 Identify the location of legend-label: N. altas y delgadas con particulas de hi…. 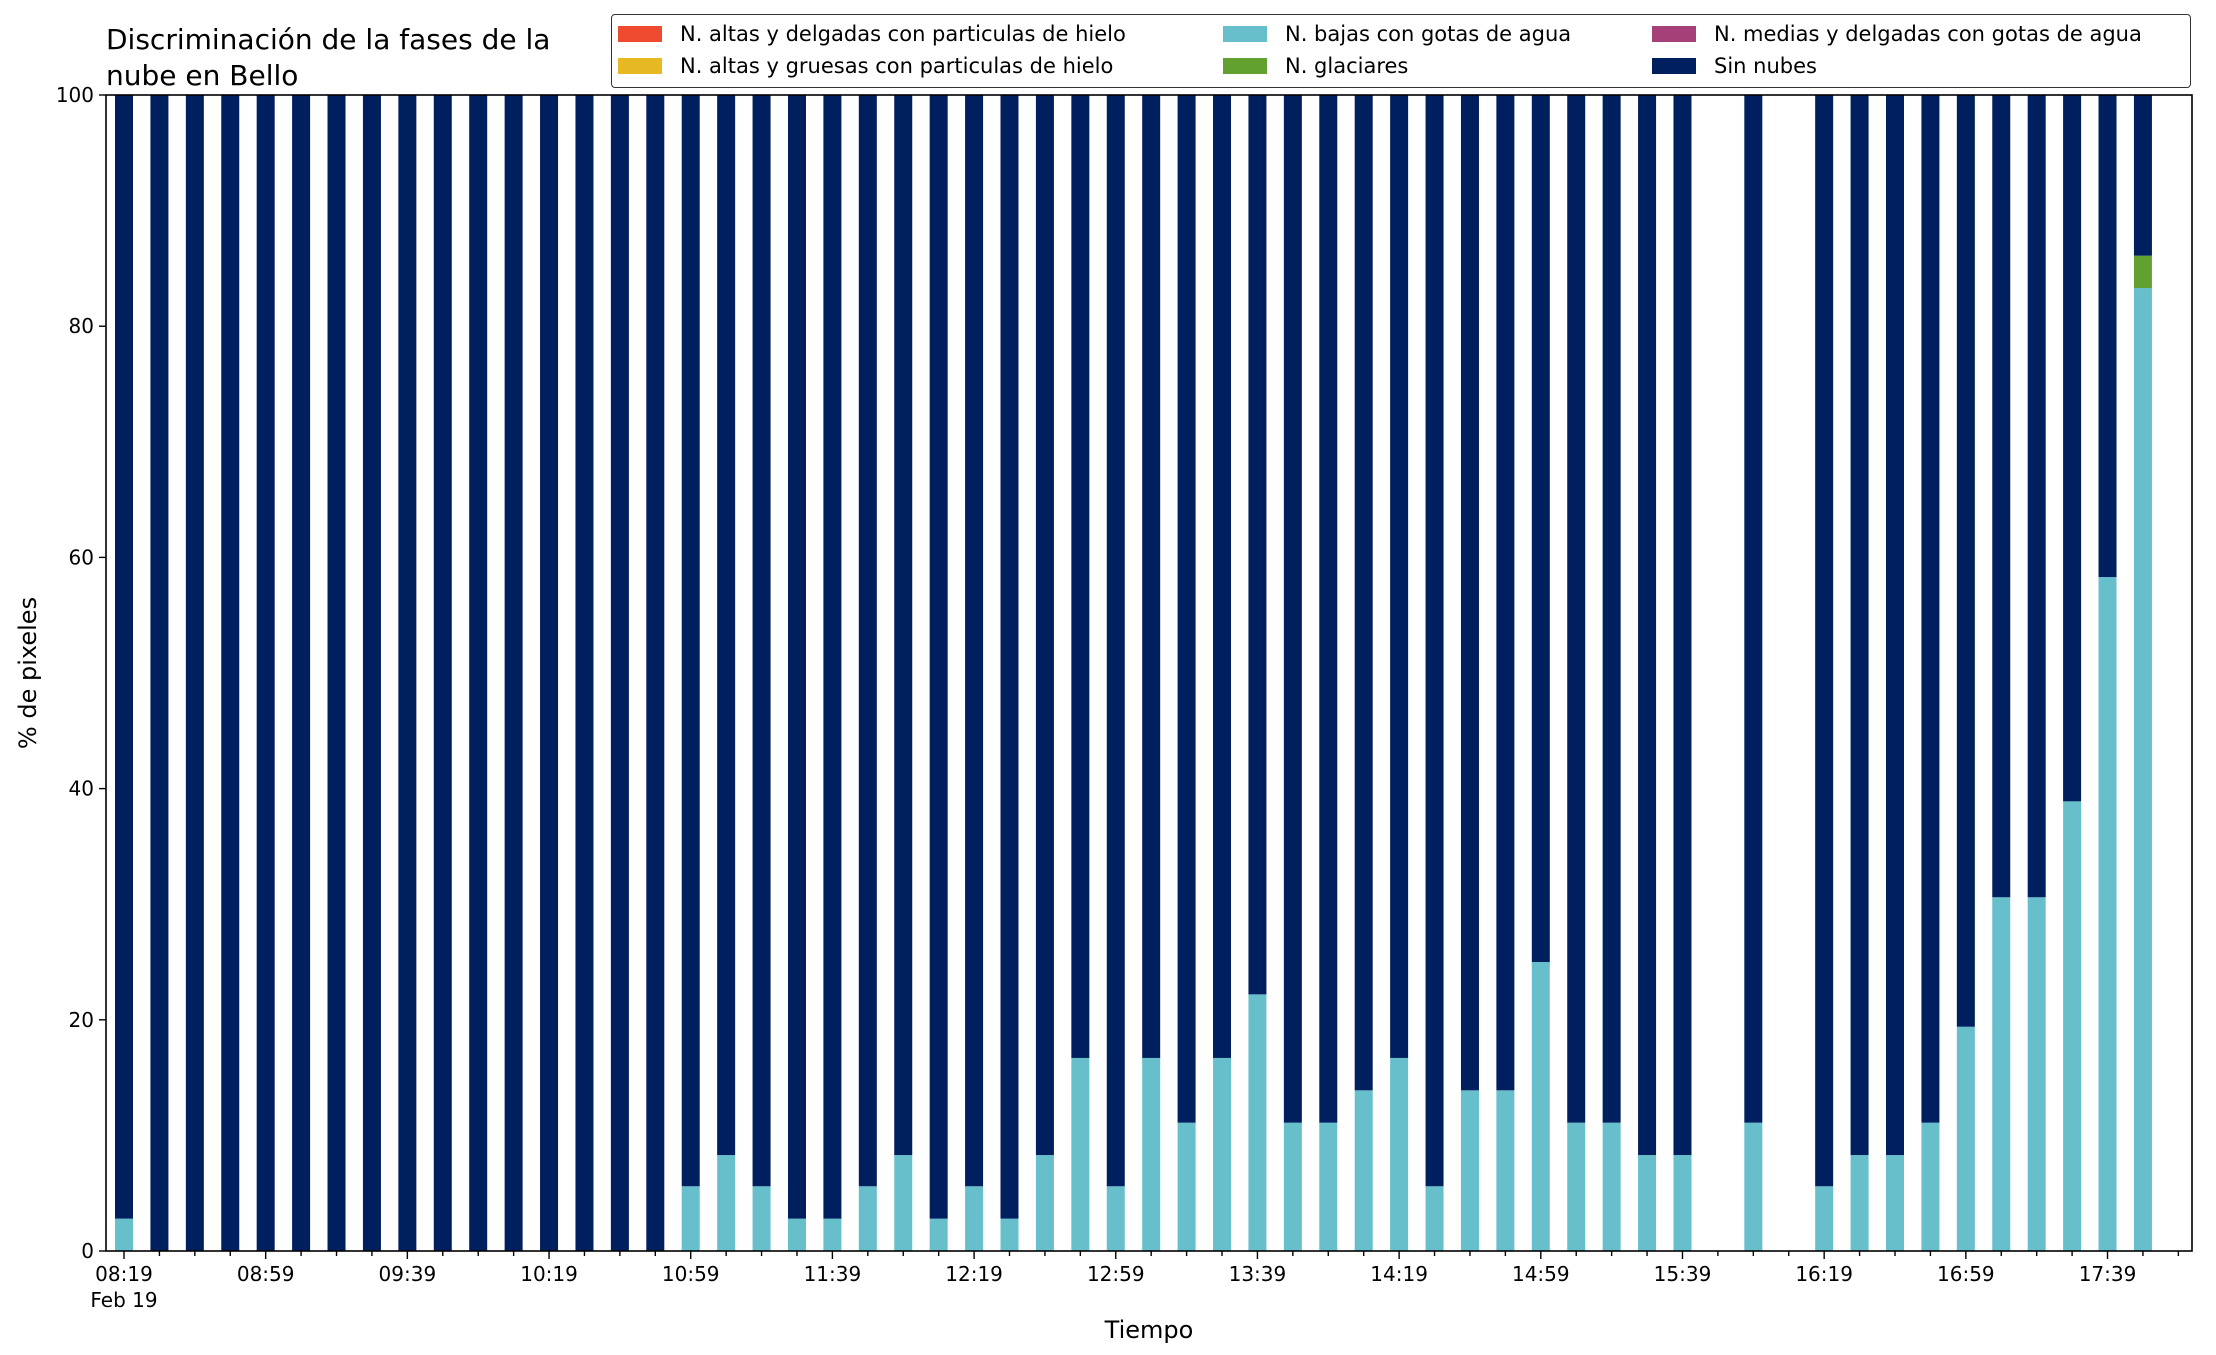
(903, 34).